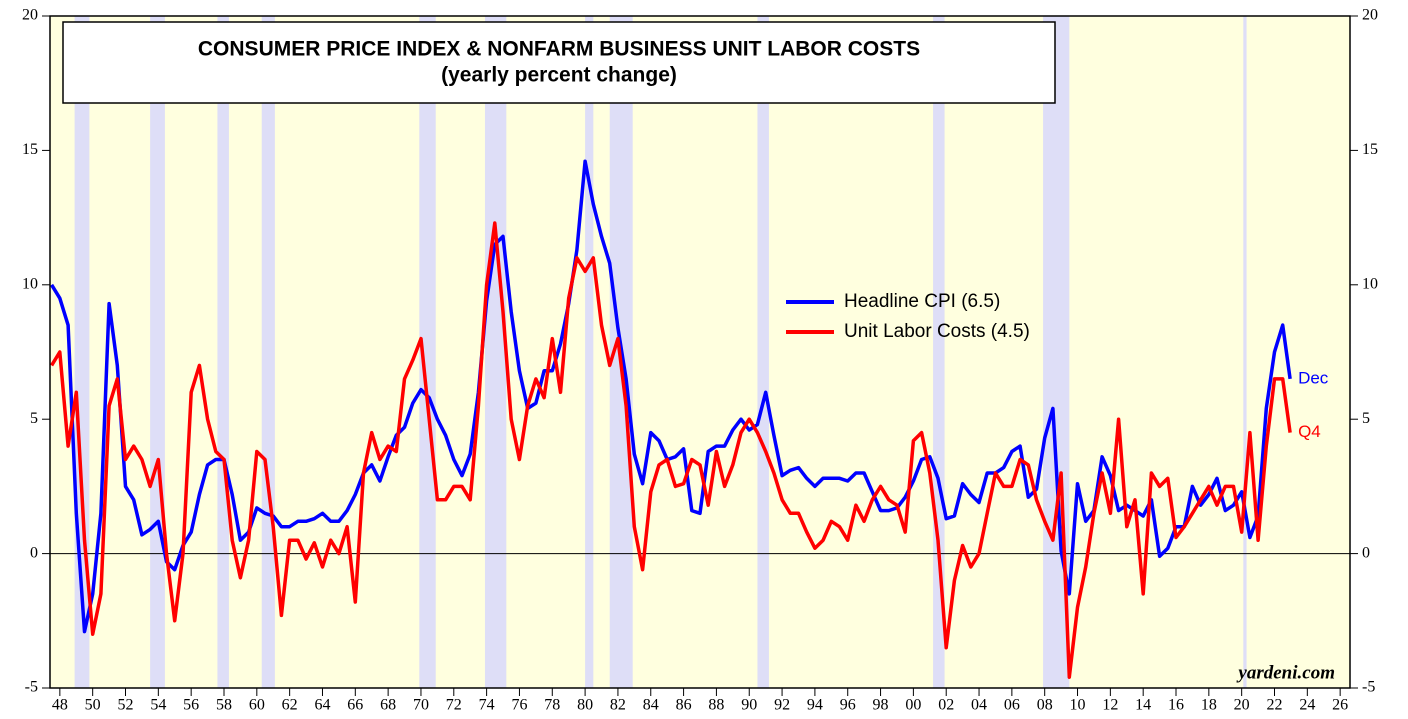 The width and height of the screenshot is (1408, 719). I want to click on x-tick-label: 78, so click(552, 705).